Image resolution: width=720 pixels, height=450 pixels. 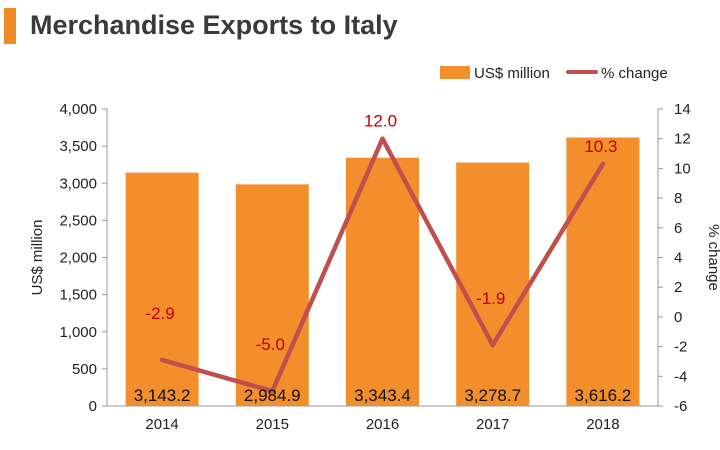 I want to click on x-tick-label: 2014, so click(x=161, y=424).